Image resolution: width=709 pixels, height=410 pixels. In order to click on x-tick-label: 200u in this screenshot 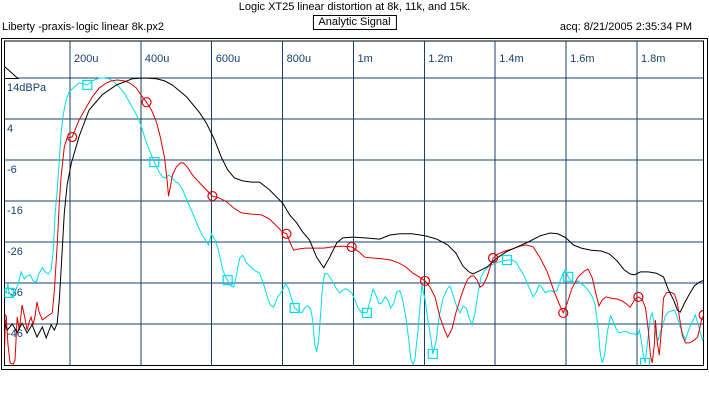, I will do `click(86, 59)`.